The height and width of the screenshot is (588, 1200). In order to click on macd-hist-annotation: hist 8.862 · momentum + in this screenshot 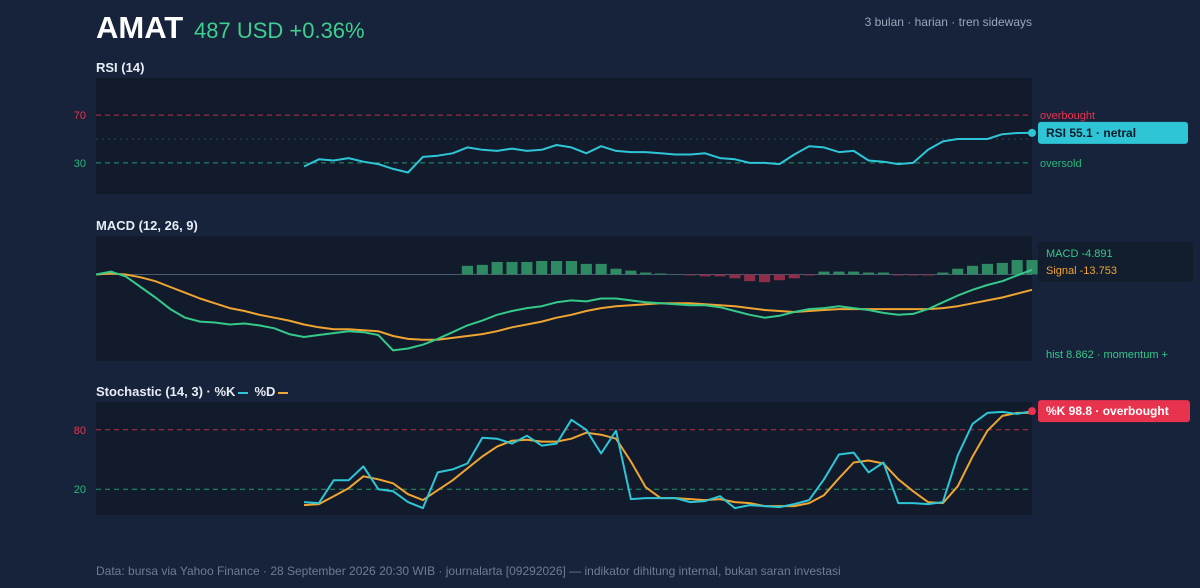, I will do `click(1107, 355)`.